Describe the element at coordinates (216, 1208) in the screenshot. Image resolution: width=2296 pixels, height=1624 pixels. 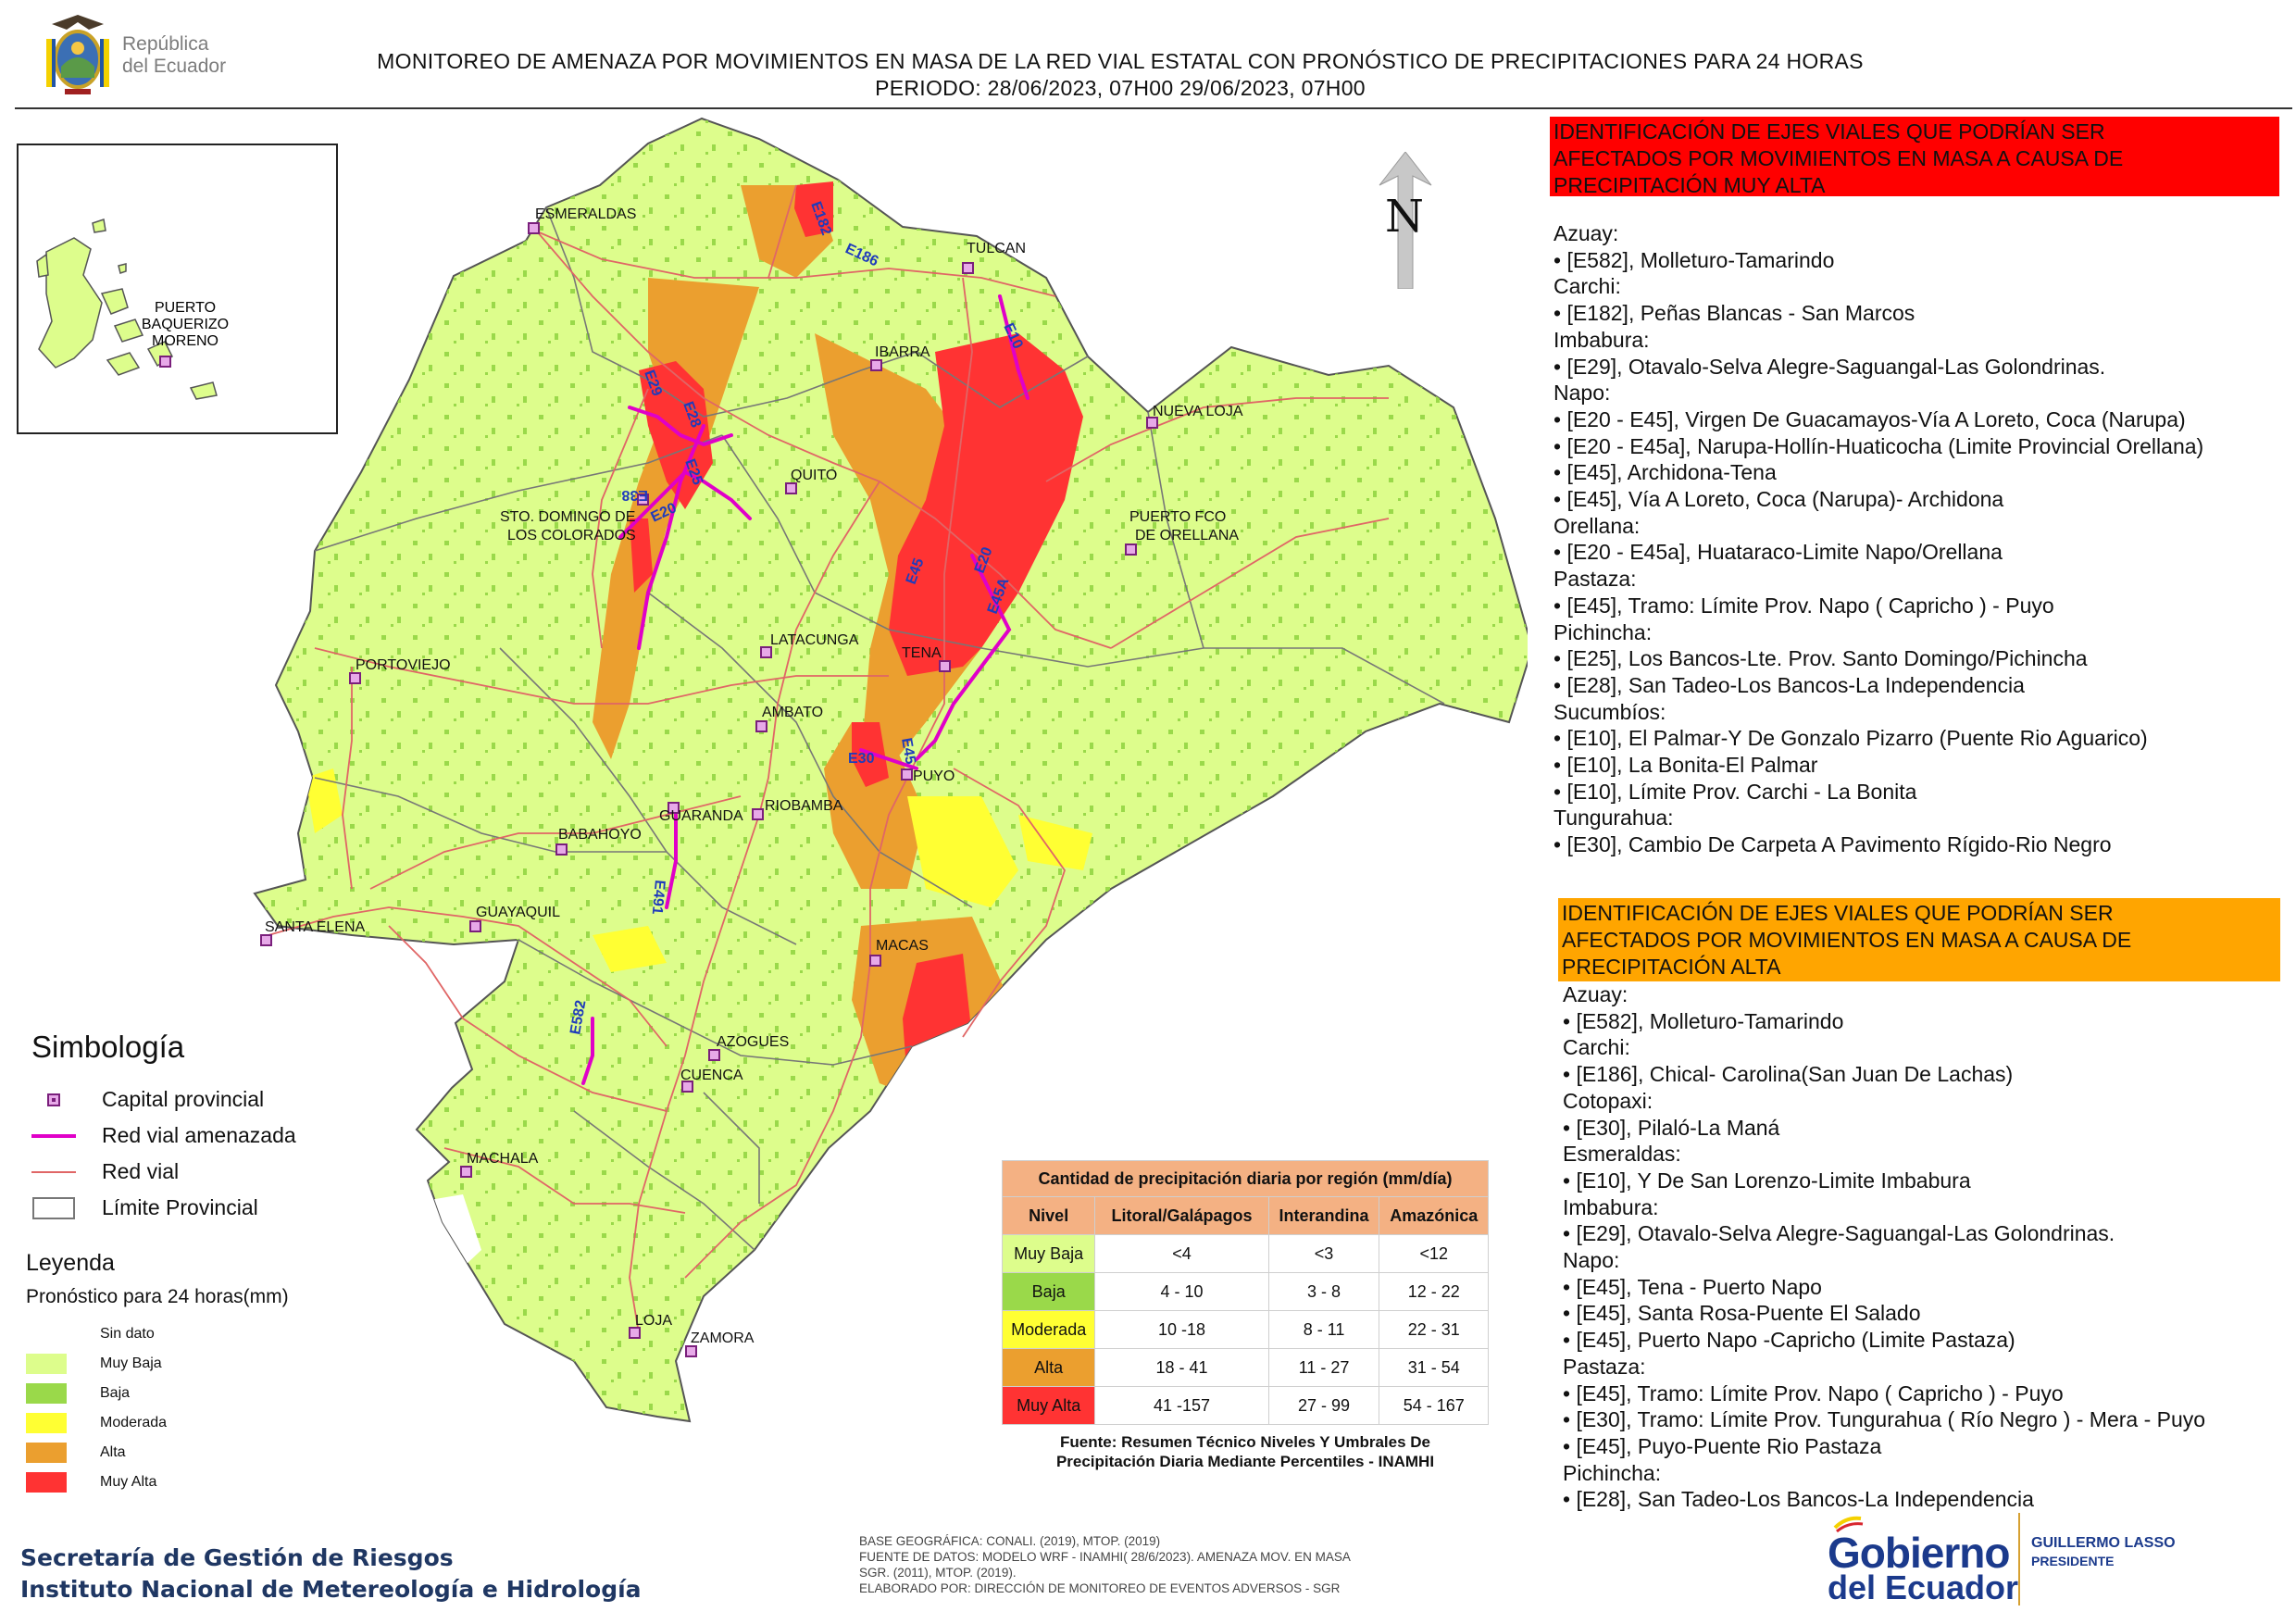
I see `symbology-item-boundary: Límite Provincial` at that location.